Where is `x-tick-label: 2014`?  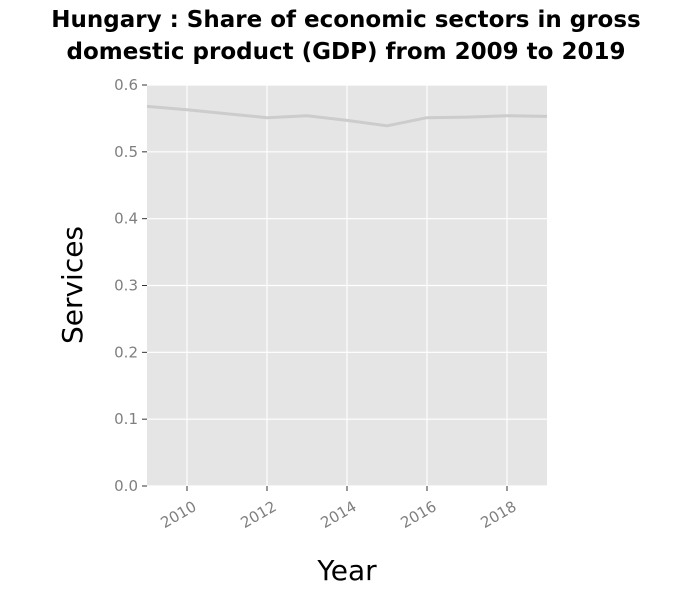 x-tick-label: 2014 is located at coordinates (338, 514).